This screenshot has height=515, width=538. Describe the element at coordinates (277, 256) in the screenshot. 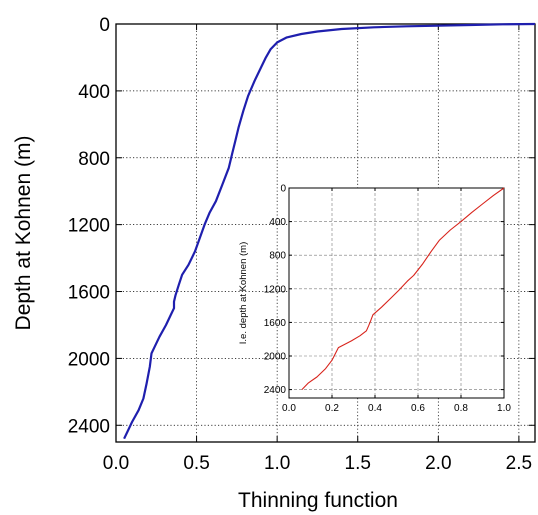

I see `i-y-tick-label: 800` at that location.